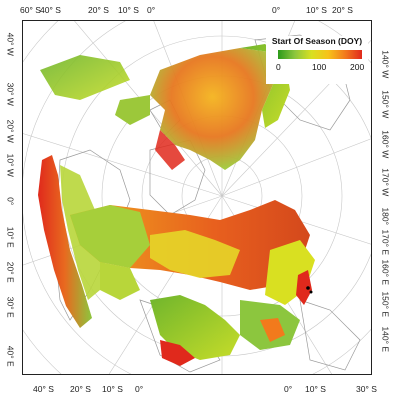  What do you see at coordinates (385, 339) in the screenshot?
I see `right-label: 140° E` at bounding box center [385, 339].